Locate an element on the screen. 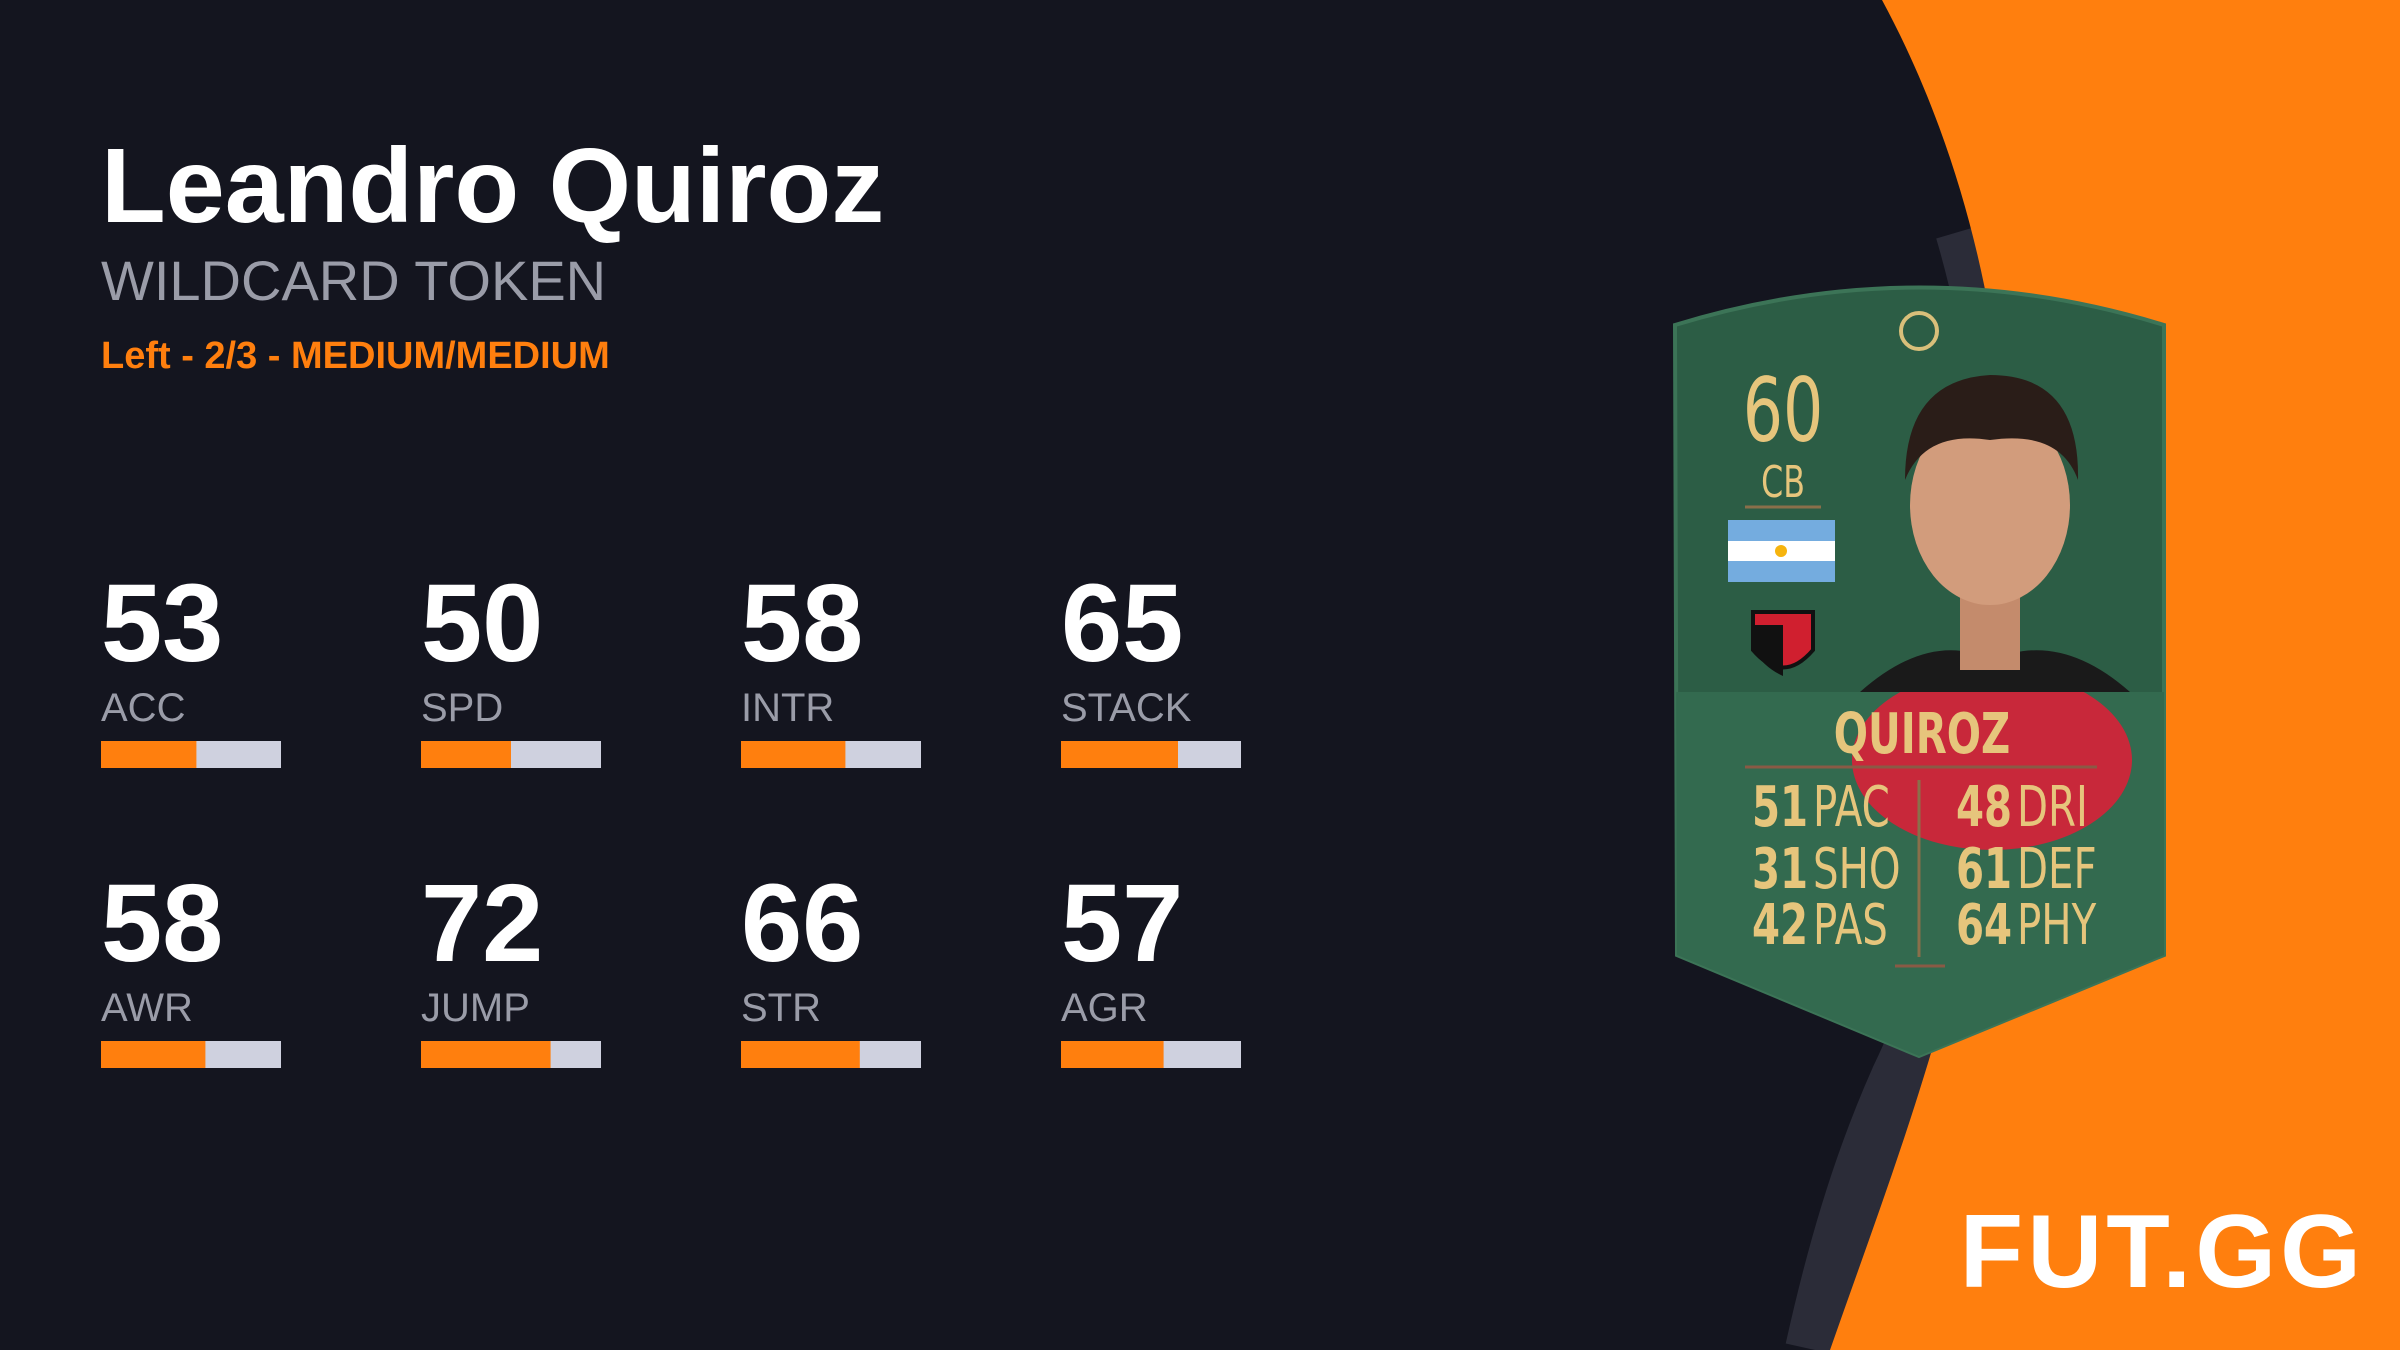 This screenshot has width=2400, height=1350. card-stat-value: 51 is located at coordinates (1780, 806).